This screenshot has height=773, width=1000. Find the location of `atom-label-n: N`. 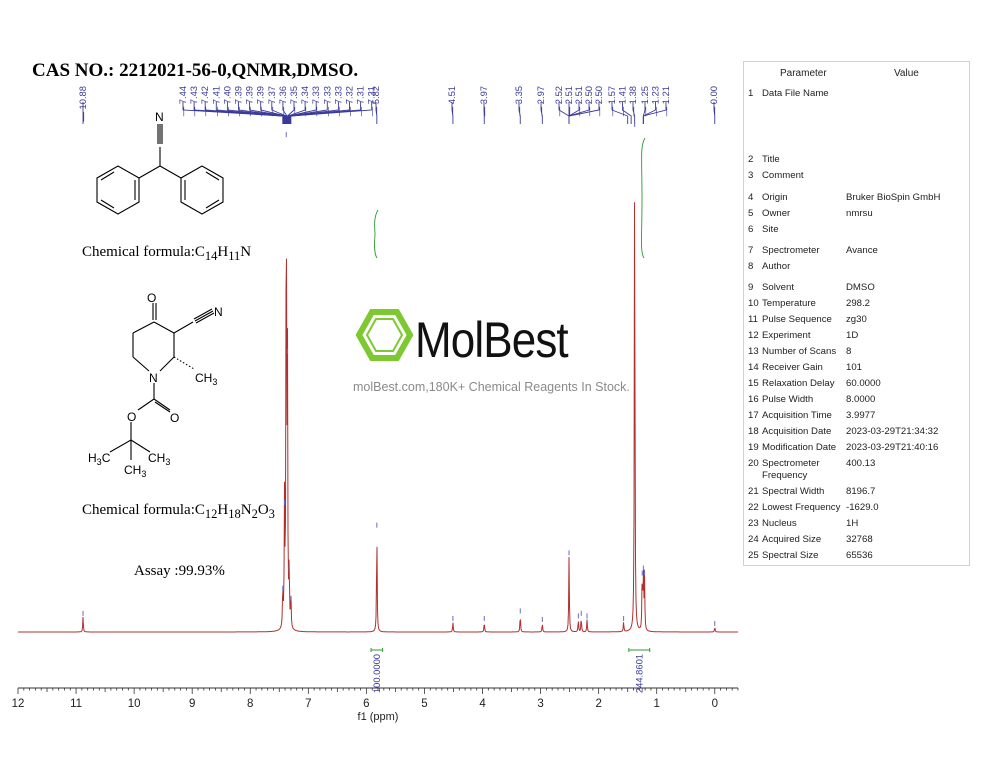

atom-label-n: N is located at coordinates (159, 117).